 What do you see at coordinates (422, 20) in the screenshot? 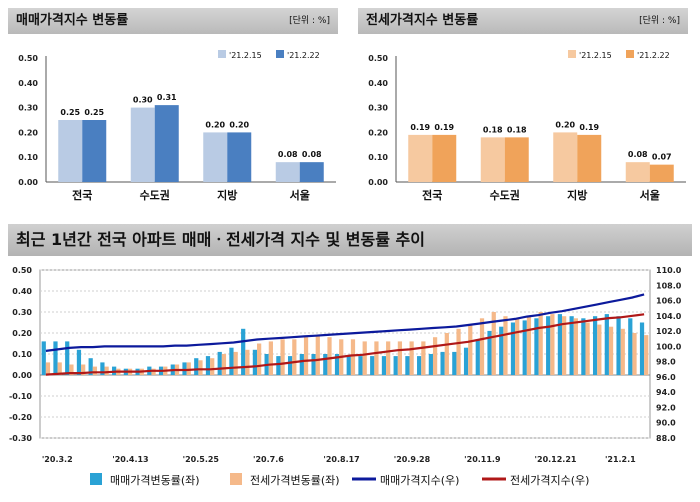
I see `jeonse-change-title-text: 전세가격지수 변동률` at bounding box center [422, 20].